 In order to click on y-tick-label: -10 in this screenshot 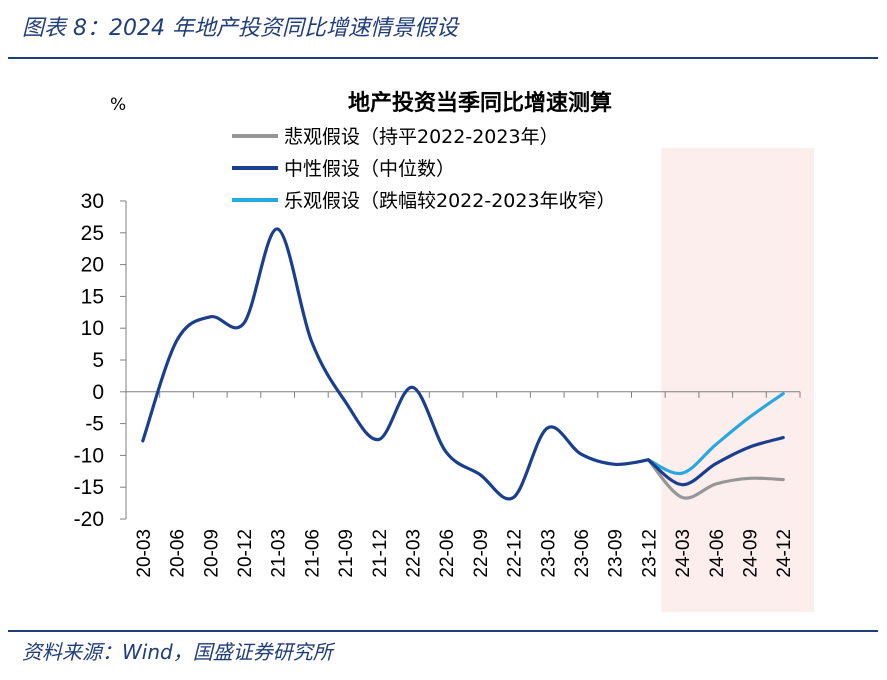, I will do `click(89, 455)`.